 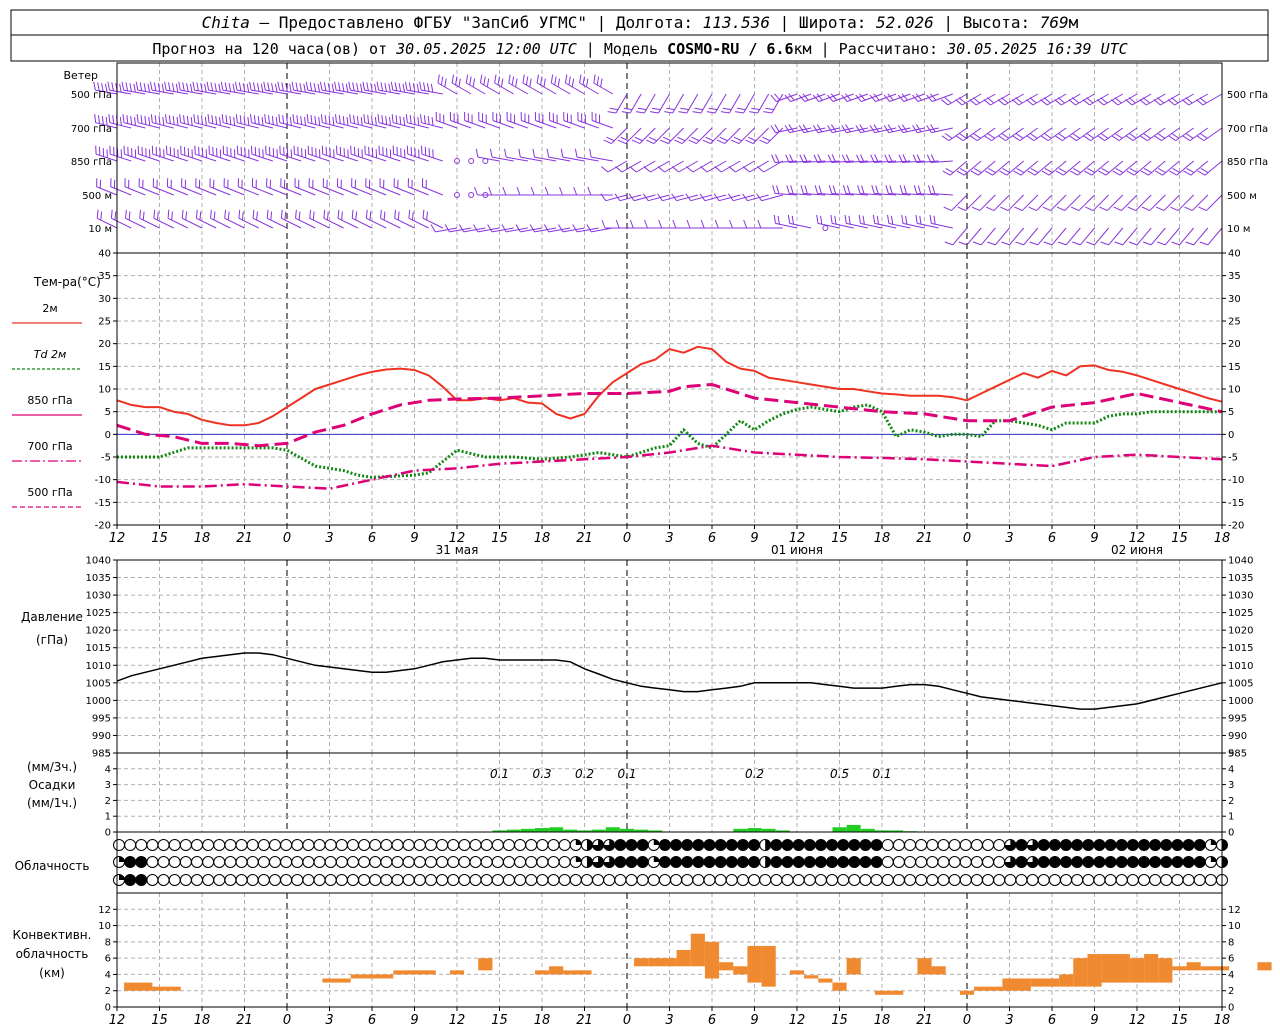 I want to click on precip-amount-label: 0.2, so click(x=584, y=774).